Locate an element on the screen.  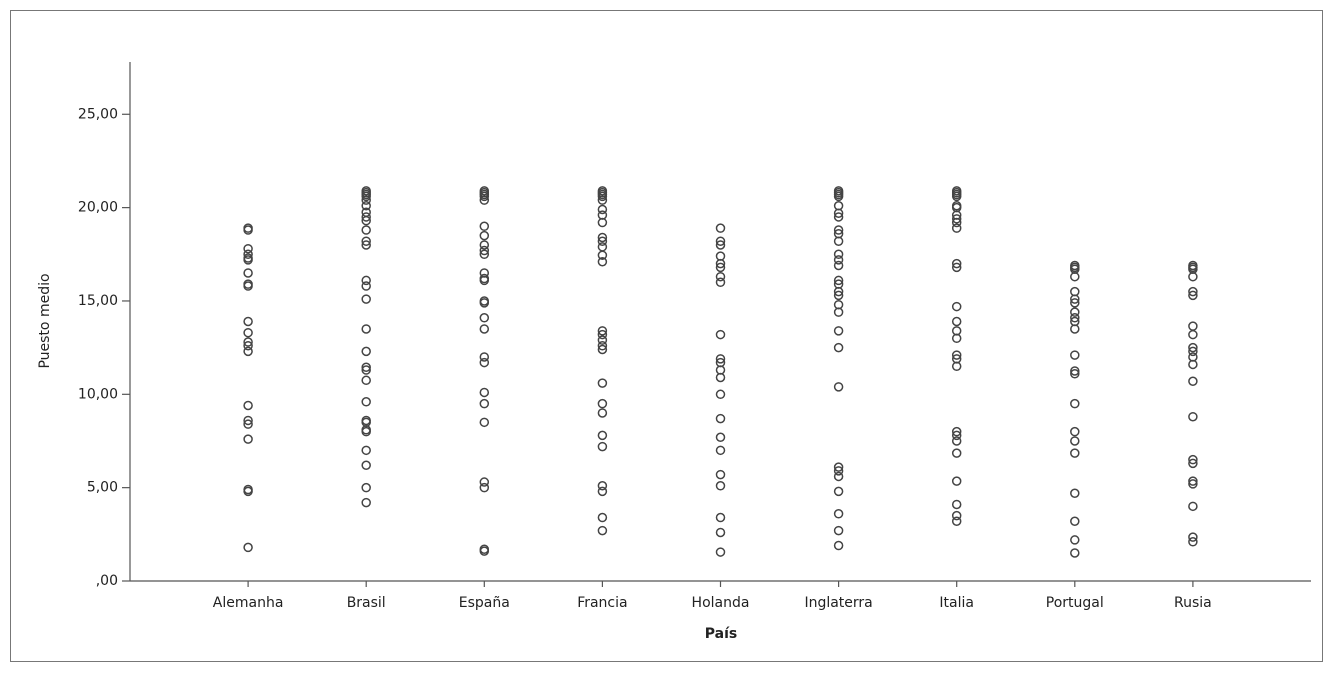
x-tick-label: Brasil is located at coordinates (366, 603).